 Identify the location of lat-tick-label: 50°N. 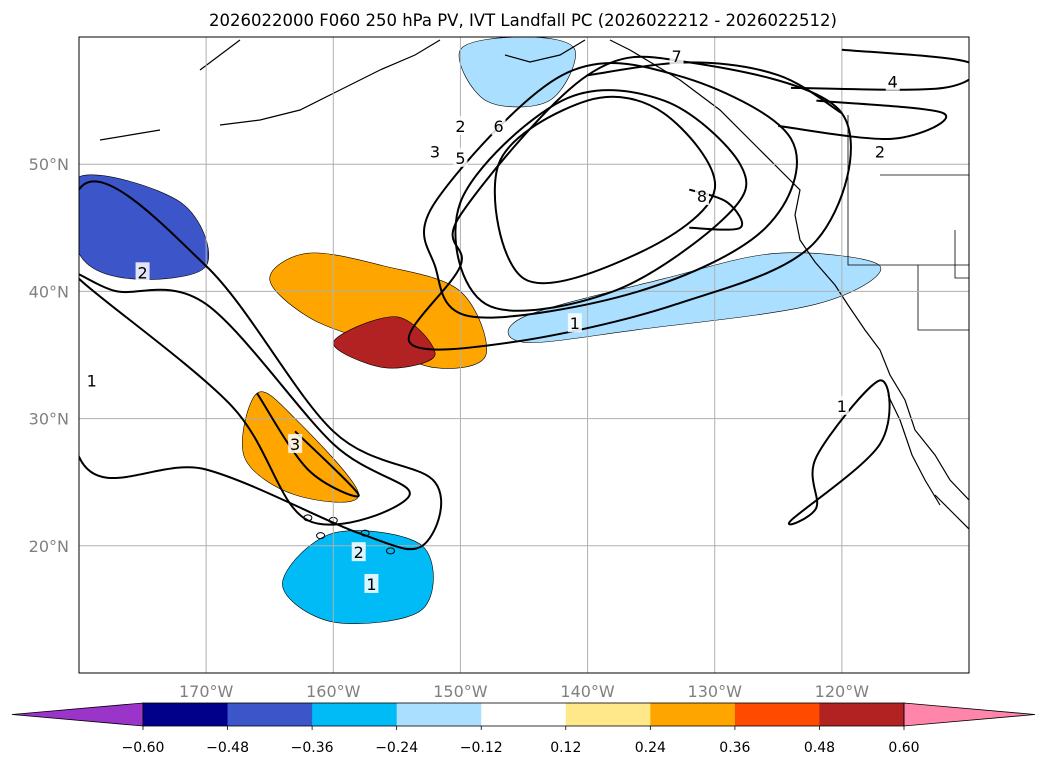
(49, 164).